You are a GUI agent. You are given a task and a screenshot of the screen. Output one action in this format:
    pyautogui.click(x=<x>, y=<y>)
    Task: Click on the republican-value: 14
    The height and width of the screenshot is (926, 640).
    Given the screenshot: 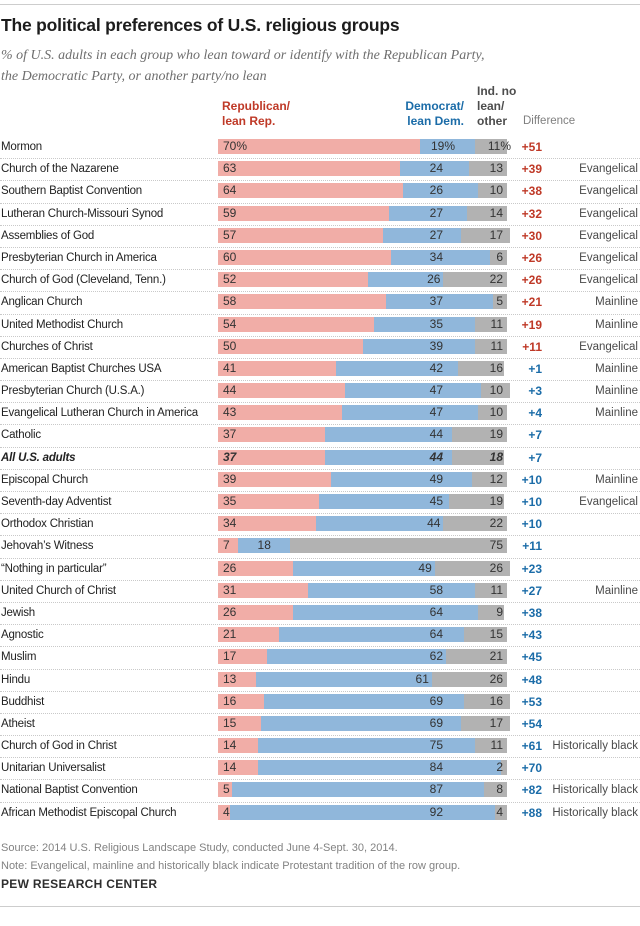 What is the action you would take?
    pyautogui.click(x=230, y=767)
    